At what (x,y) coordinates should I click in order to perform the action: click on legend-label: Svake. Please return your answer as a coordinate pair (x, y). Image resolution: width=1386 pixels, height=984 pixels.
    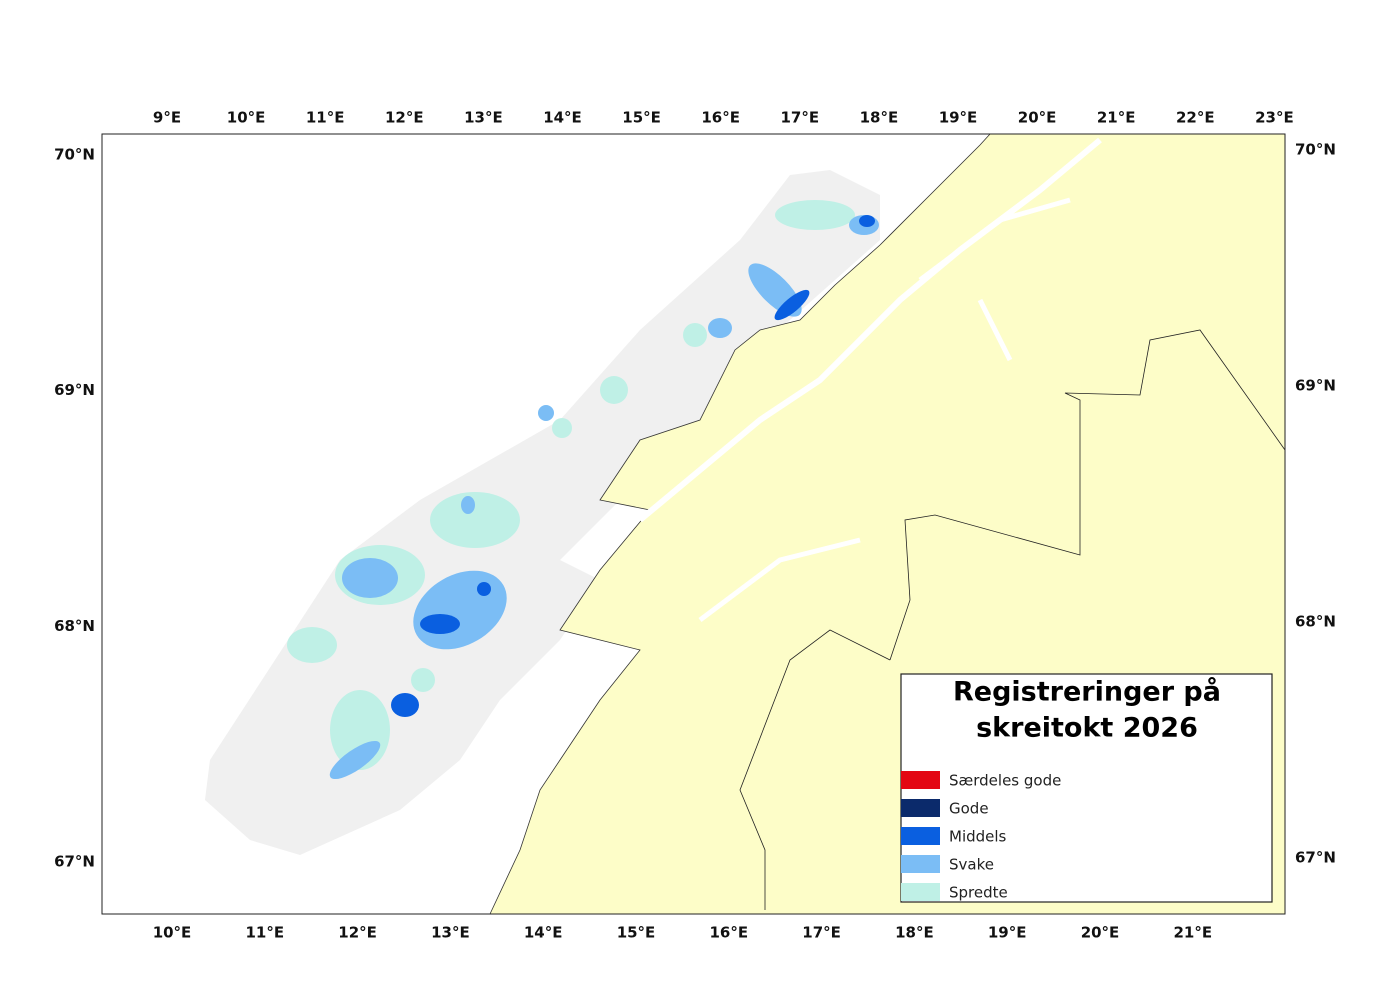
    Looking at the image, I should click on (971, 865).